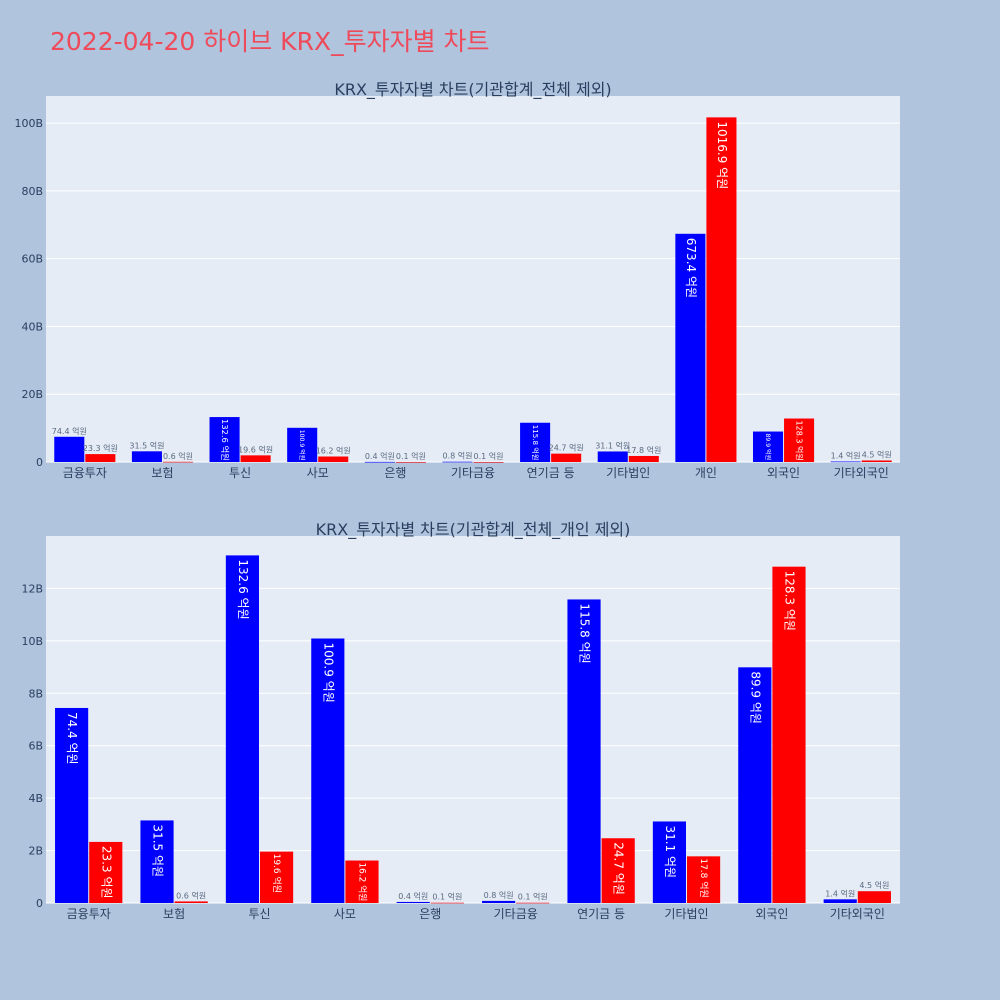  What do you see at coordinates (32, 394) in the screenshot?
I see `y-tick-label: 20B` at bounding box center [32, 394].